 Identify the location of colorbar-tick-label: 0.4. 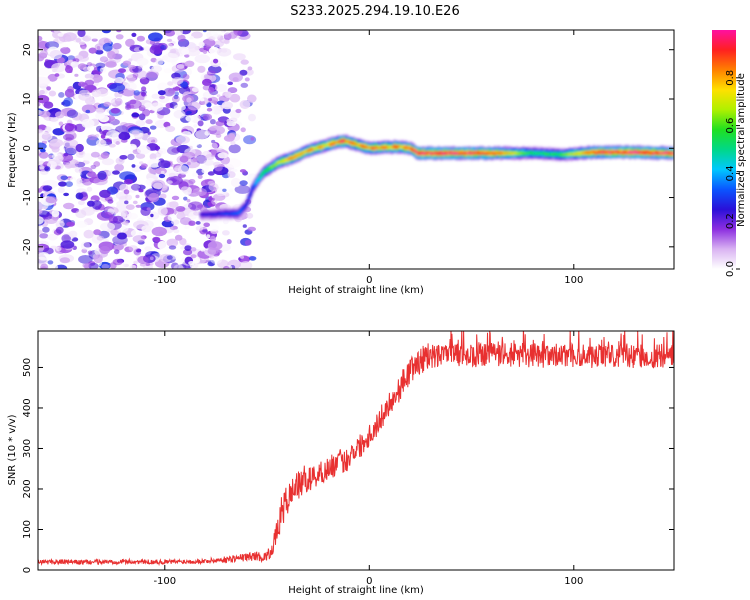
(730, 173).